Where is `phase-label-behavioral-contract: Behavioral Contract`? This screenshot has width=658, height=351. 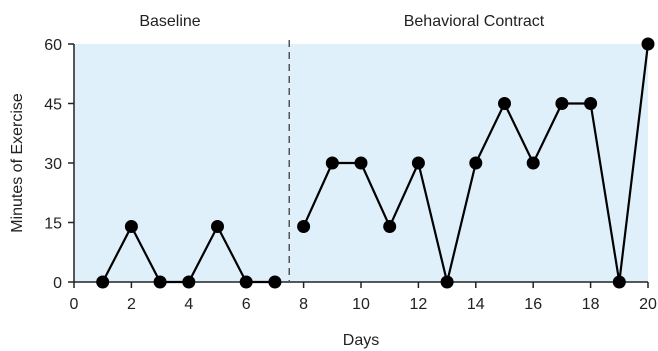 phase-label-behavioral-contract: Behavioral Contract is located at coordinates (474, 21).